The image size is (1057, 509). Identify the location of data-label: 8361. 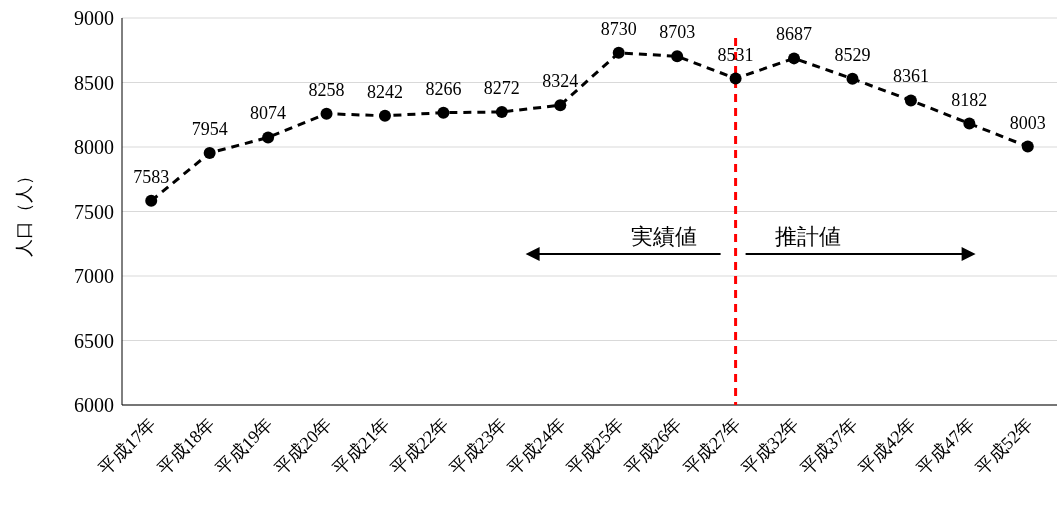
(910, 76).